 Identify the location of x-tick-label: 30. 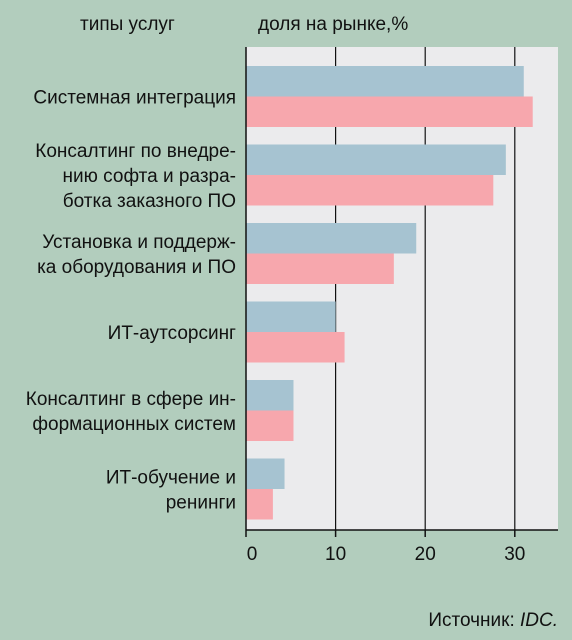
(514, 554).